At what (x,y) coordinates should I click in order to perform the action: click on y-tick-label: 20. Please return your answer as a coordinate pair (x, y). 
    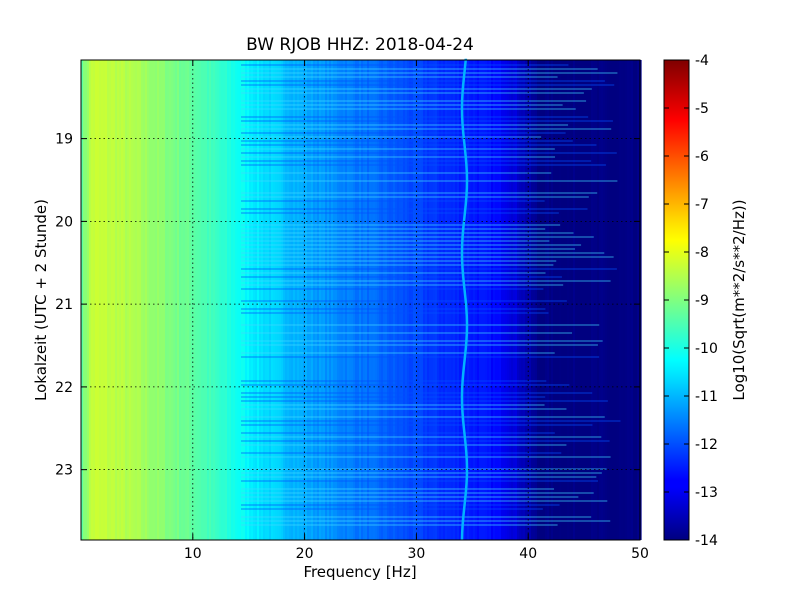
    Looking at the image, I should click on (64, 222).